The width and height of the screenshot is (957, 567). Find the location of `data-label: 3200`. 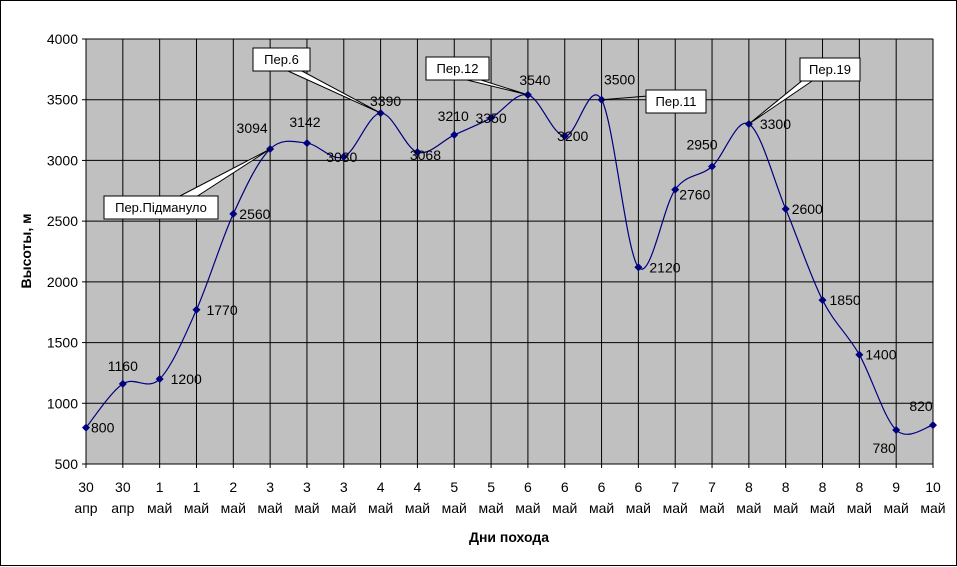

data-label: 3200 is located at coordinates (572, 136).